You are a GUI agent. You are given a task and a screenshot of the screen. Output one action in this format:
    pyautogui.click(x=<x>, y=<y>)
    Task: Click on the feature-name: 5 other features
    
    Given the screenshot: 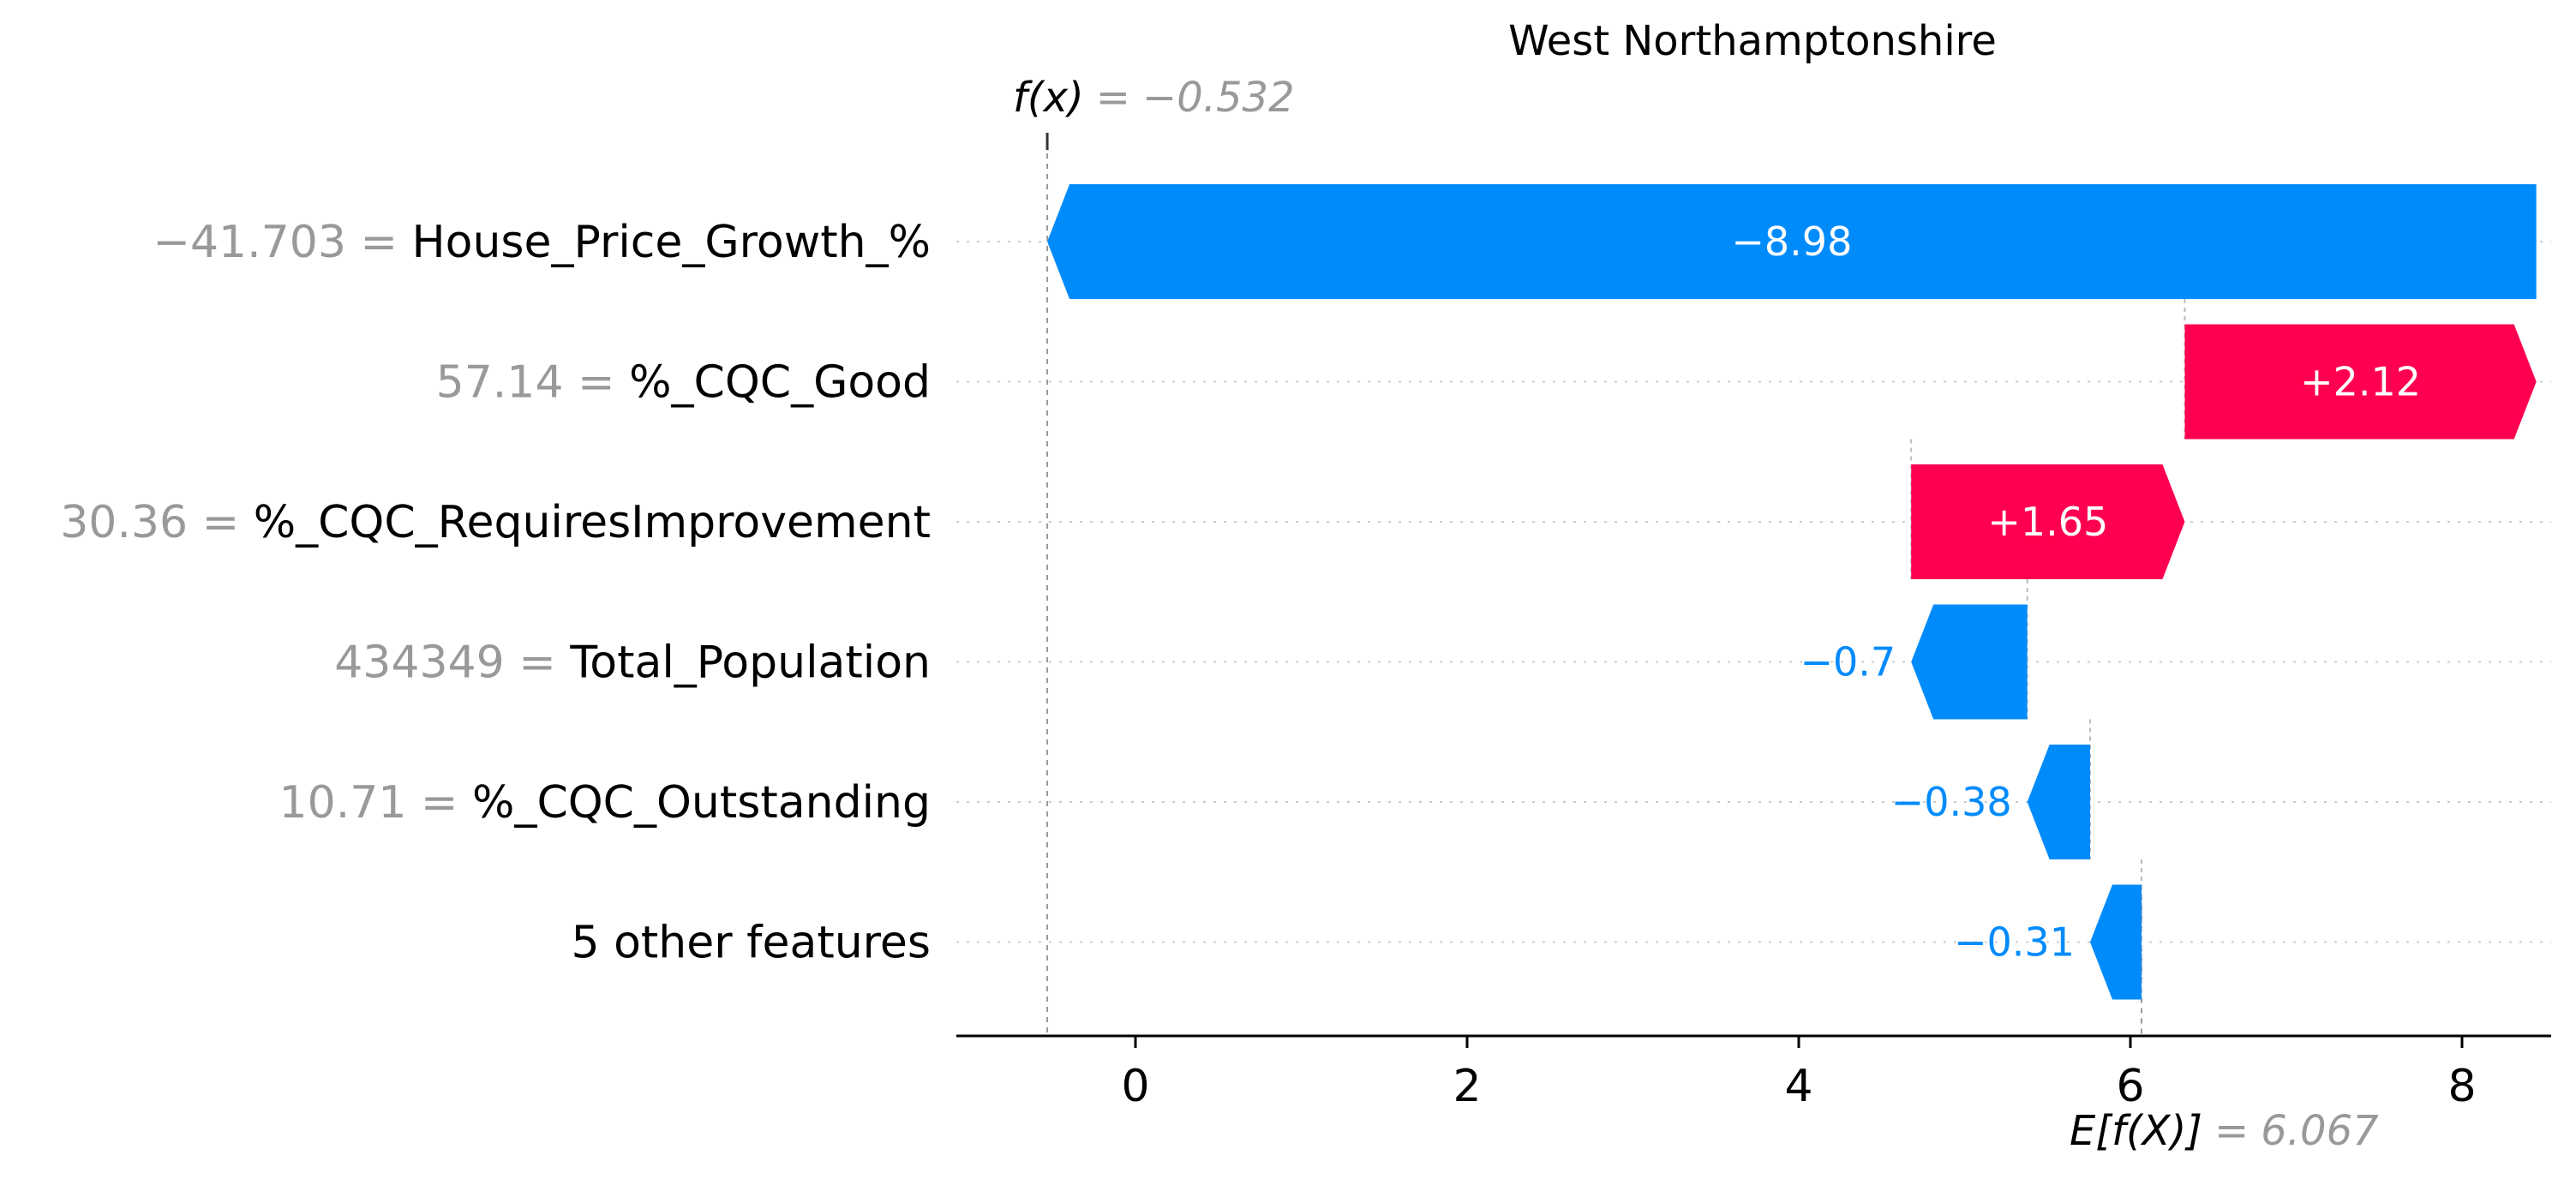 What is the action you would take?
    pyautogui.click(x=751, y=944)
    